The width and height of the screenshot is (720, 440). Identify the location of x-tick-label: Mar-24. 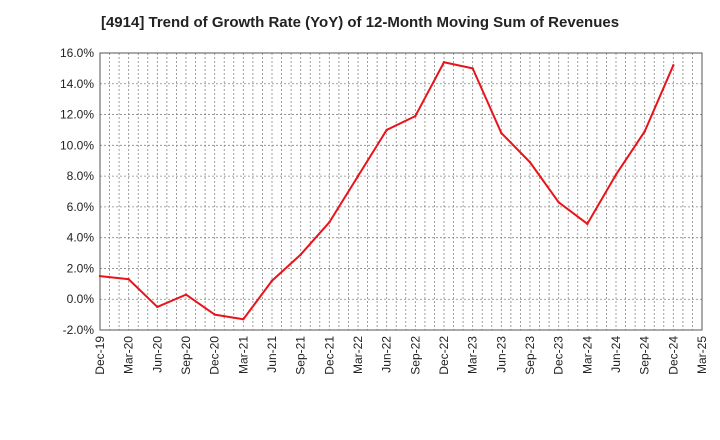
(587, 355).